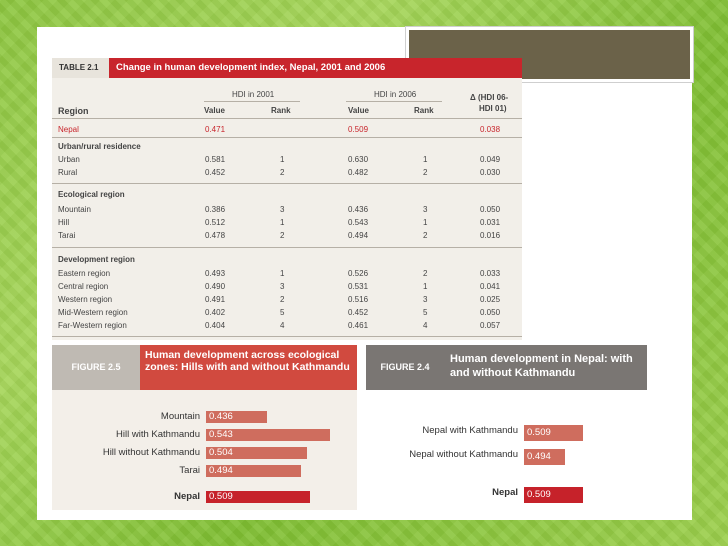 This screenshot has height=546, width=728. What do you see at coordinates (358, 235) in the screenshot?
I see `row-v2006: 0.494` at bounding box center [358, 235].